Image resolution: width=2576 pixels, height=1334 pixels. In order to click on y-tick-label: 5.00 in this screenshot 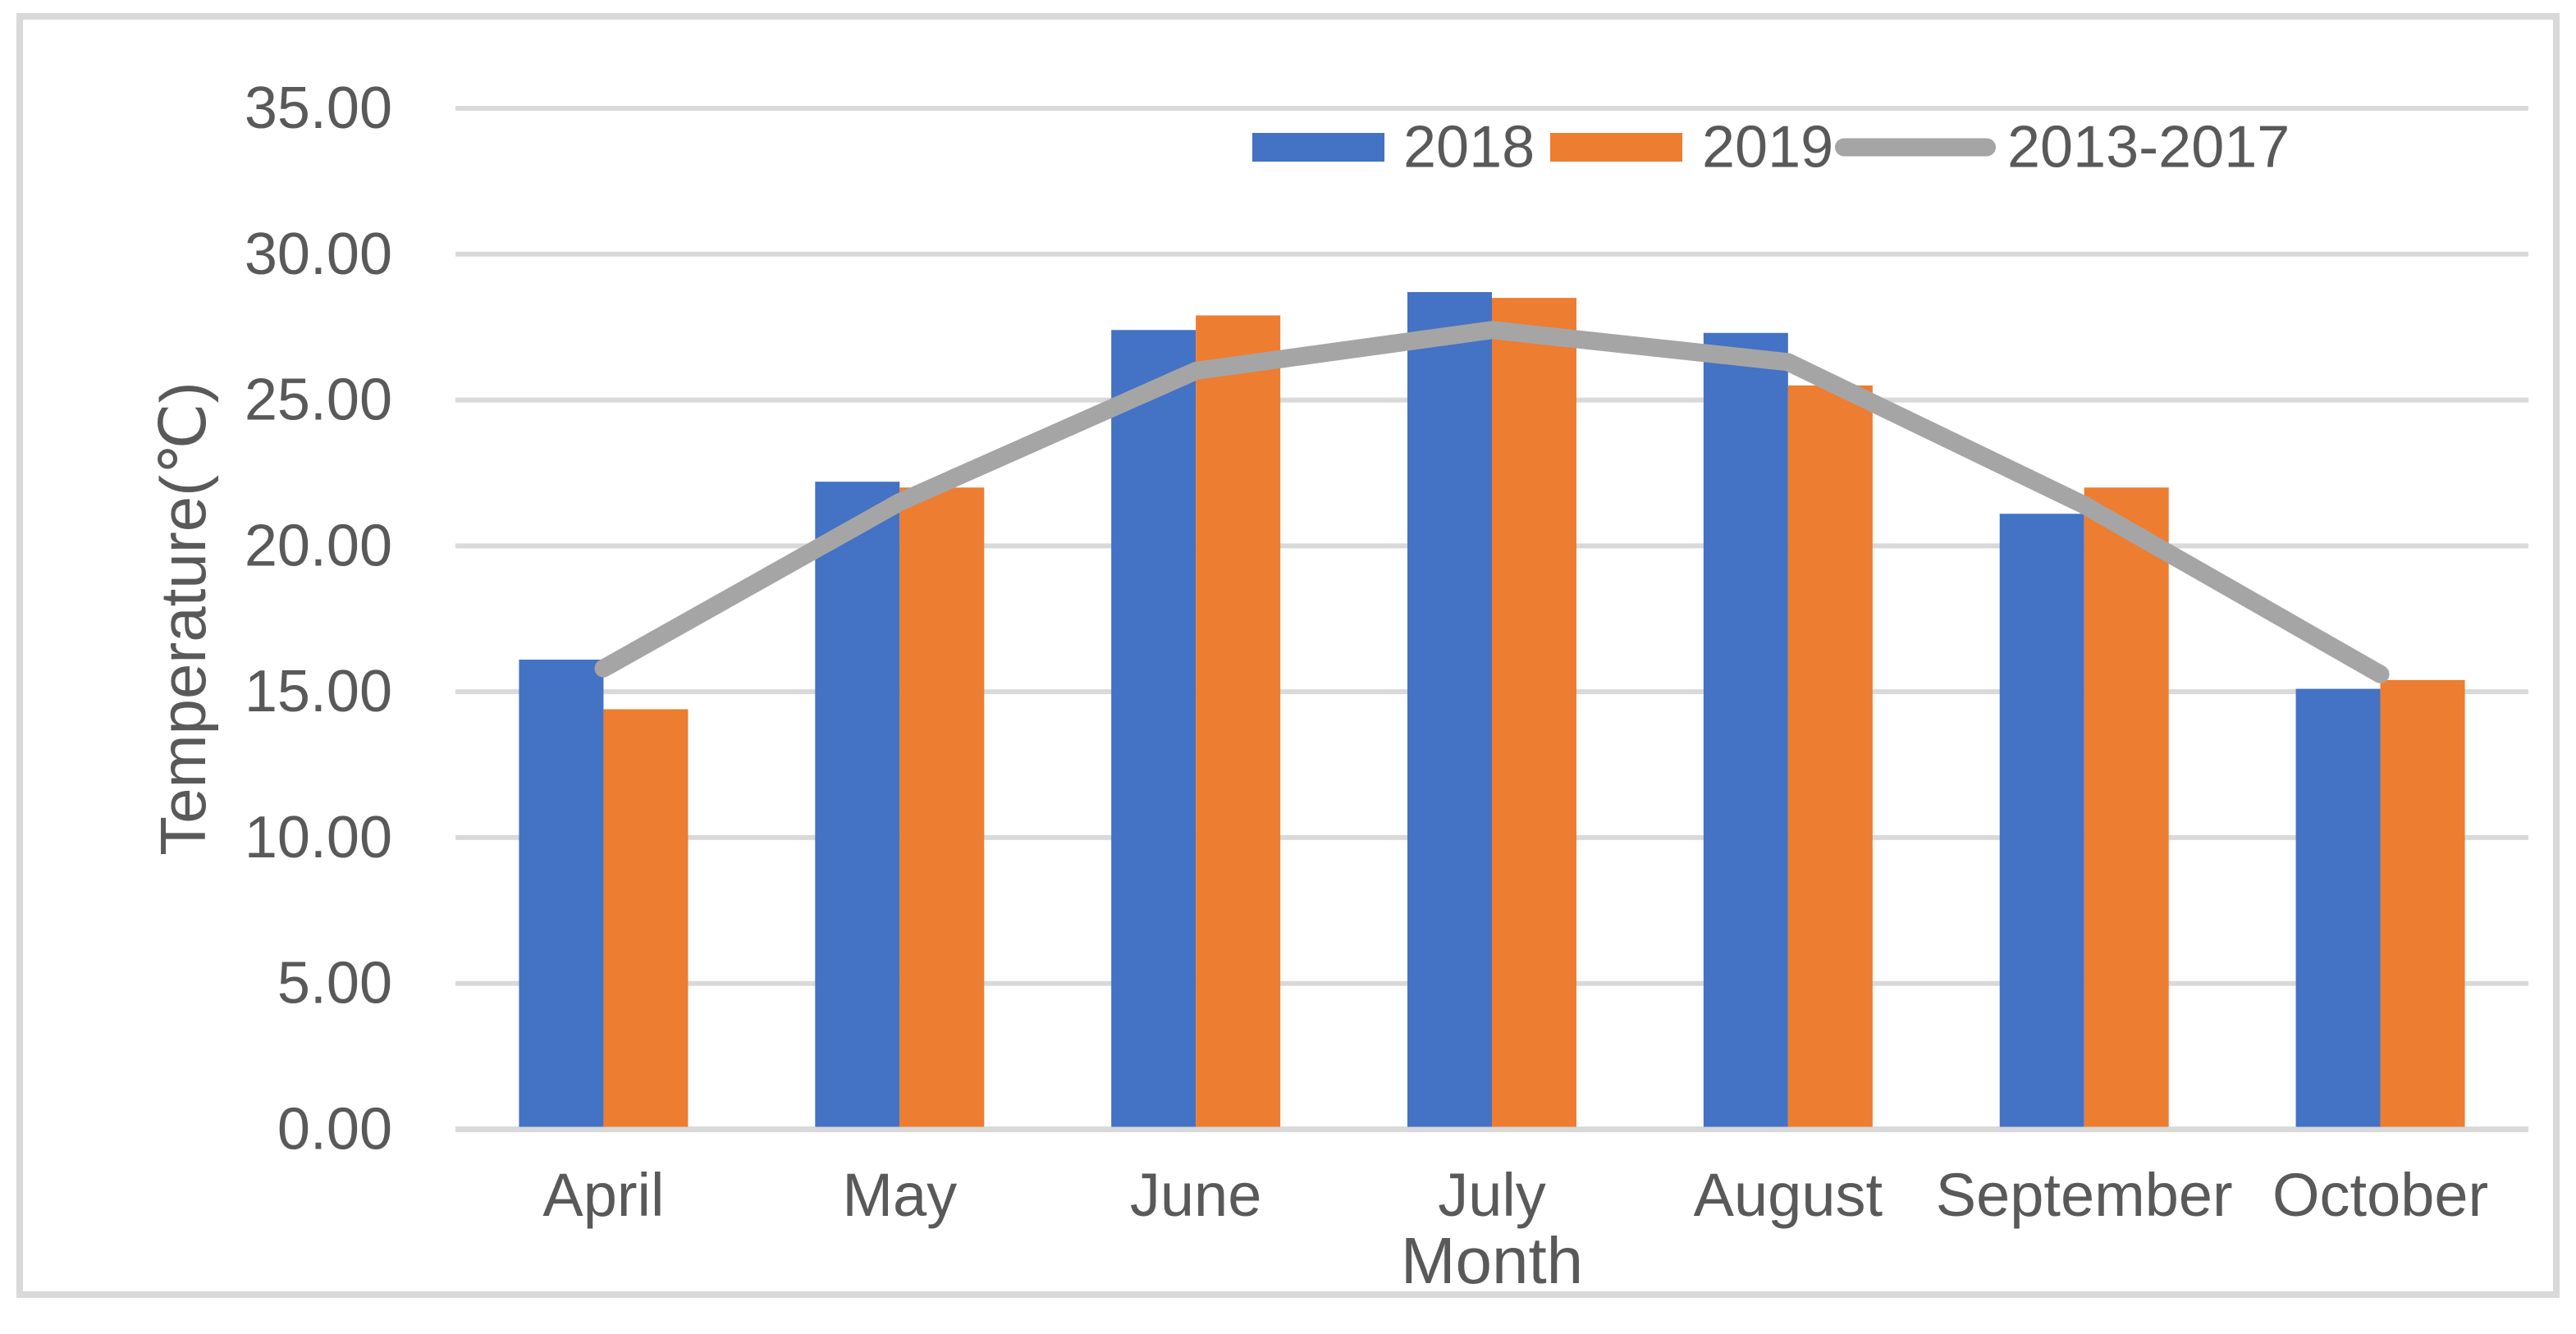, I will do `click(334, 983)`.